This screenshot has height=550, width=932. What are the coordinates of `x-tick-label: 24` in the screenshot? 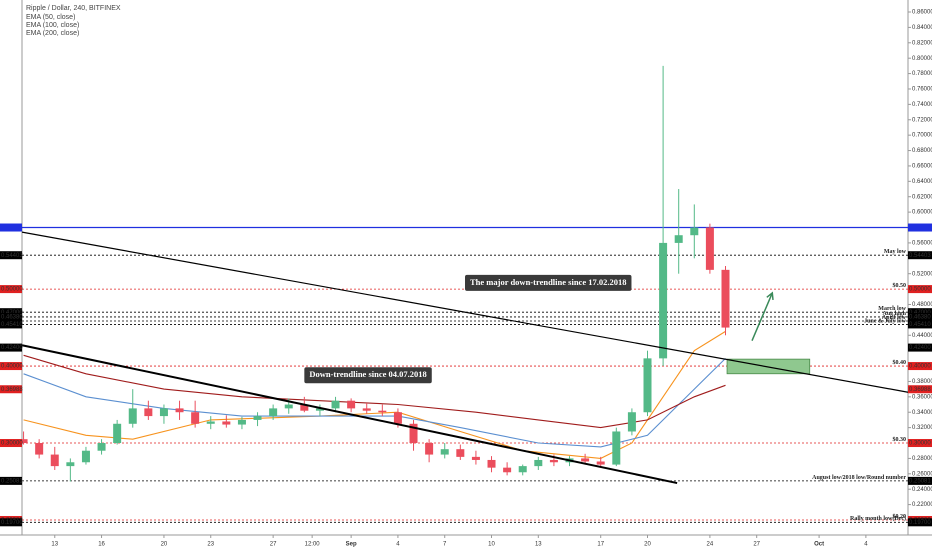 It's located at (710, 545).